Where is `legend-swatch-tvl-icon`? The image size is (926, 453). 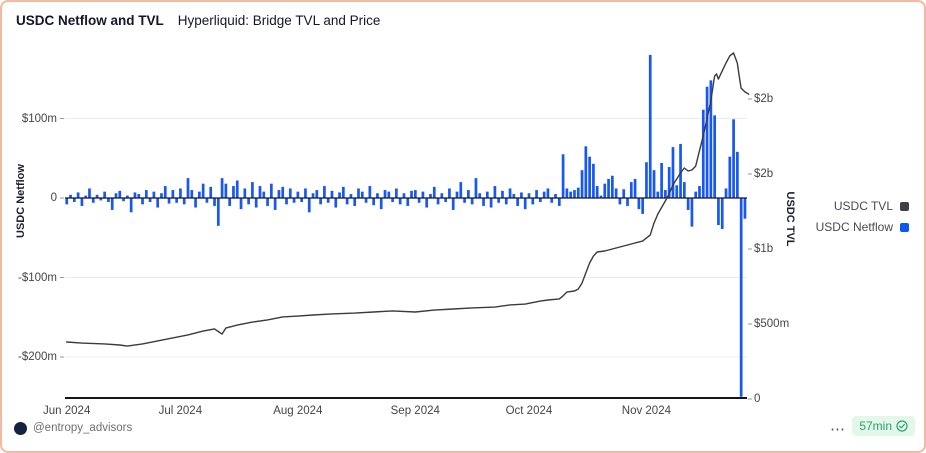 legend-swatch-tvl-icon is located at coordinates (904, 206).